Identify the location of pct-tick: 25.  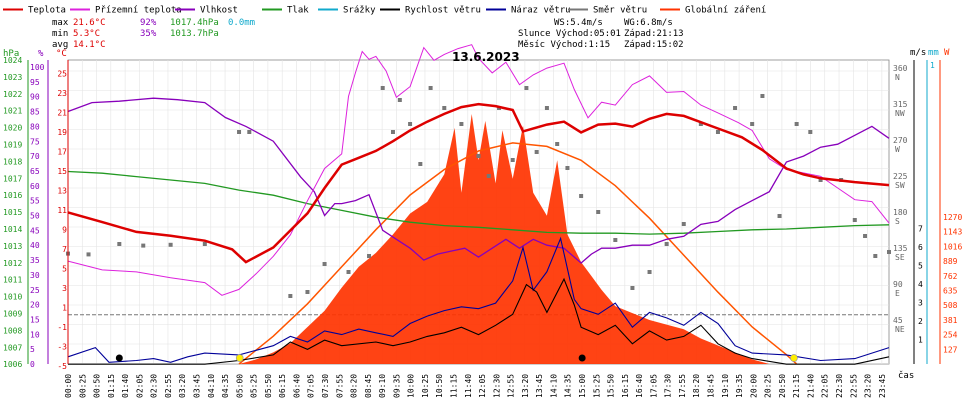
(35, 290).